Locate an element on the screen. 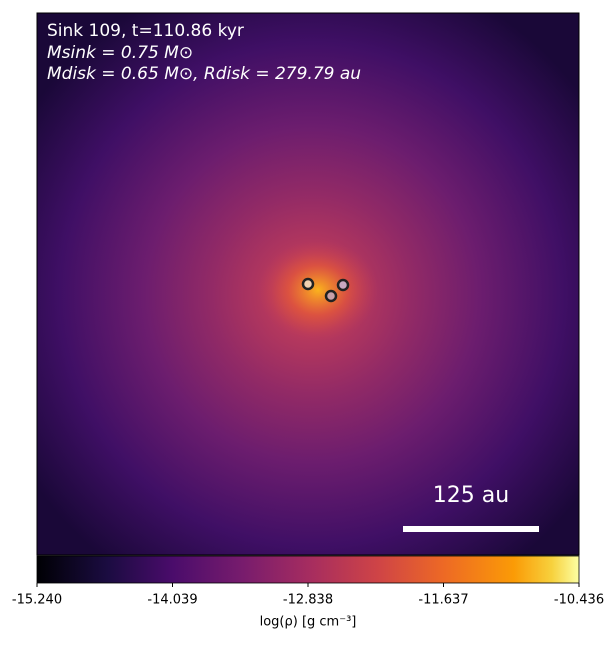 Image resolution: width=615 pixels, height=648 pixels. colorbar-tick-label: -14.039 is located at coordinates (172, 600).